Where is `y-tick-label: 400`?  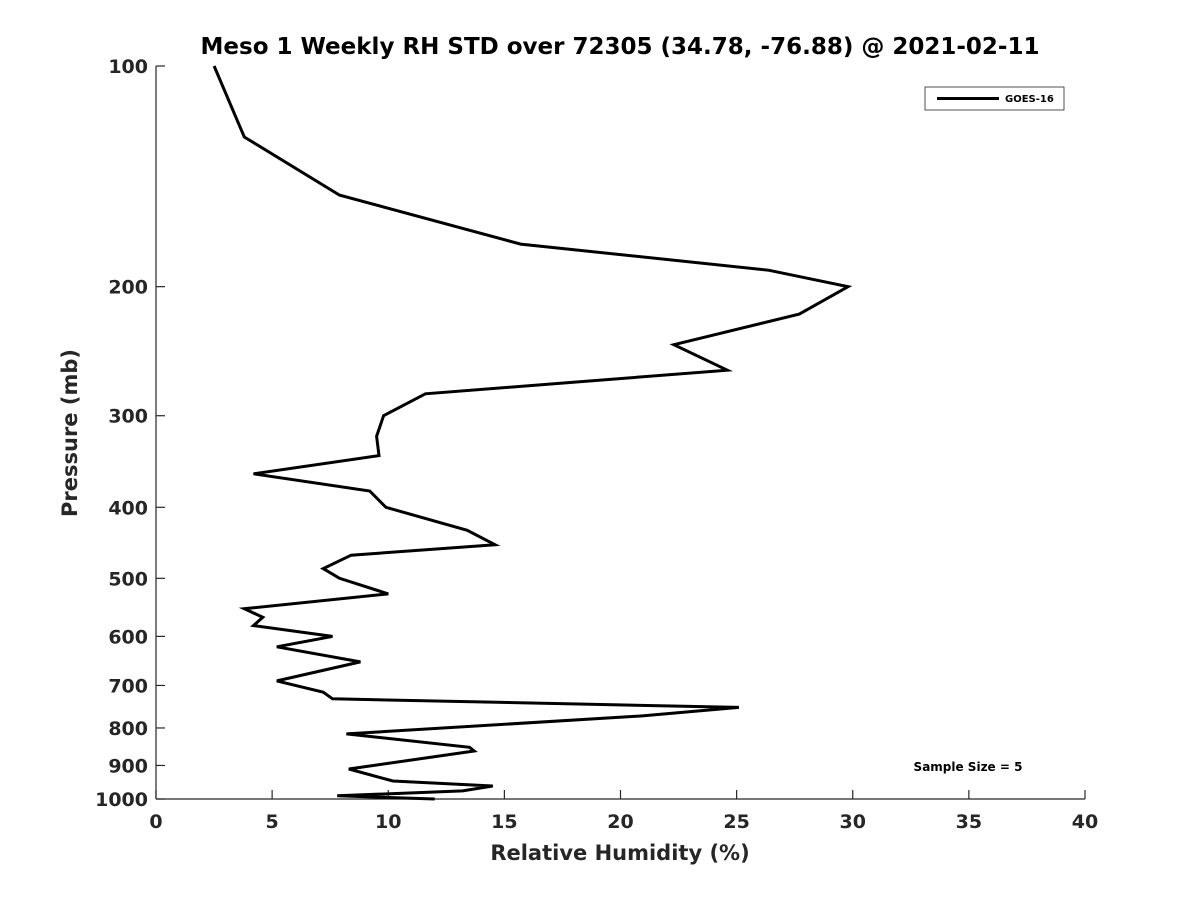
y-tick-label: 400 is located at coordinates (128, 508).